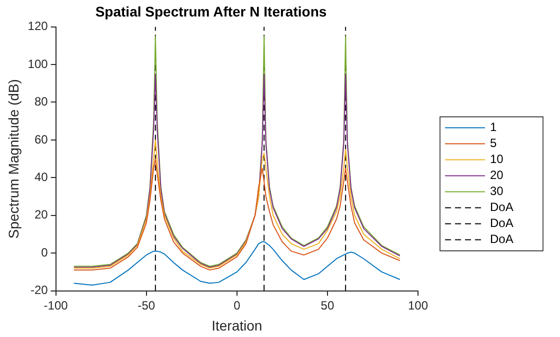  I want to click on x-tick-label: 100, so click(418, 305).